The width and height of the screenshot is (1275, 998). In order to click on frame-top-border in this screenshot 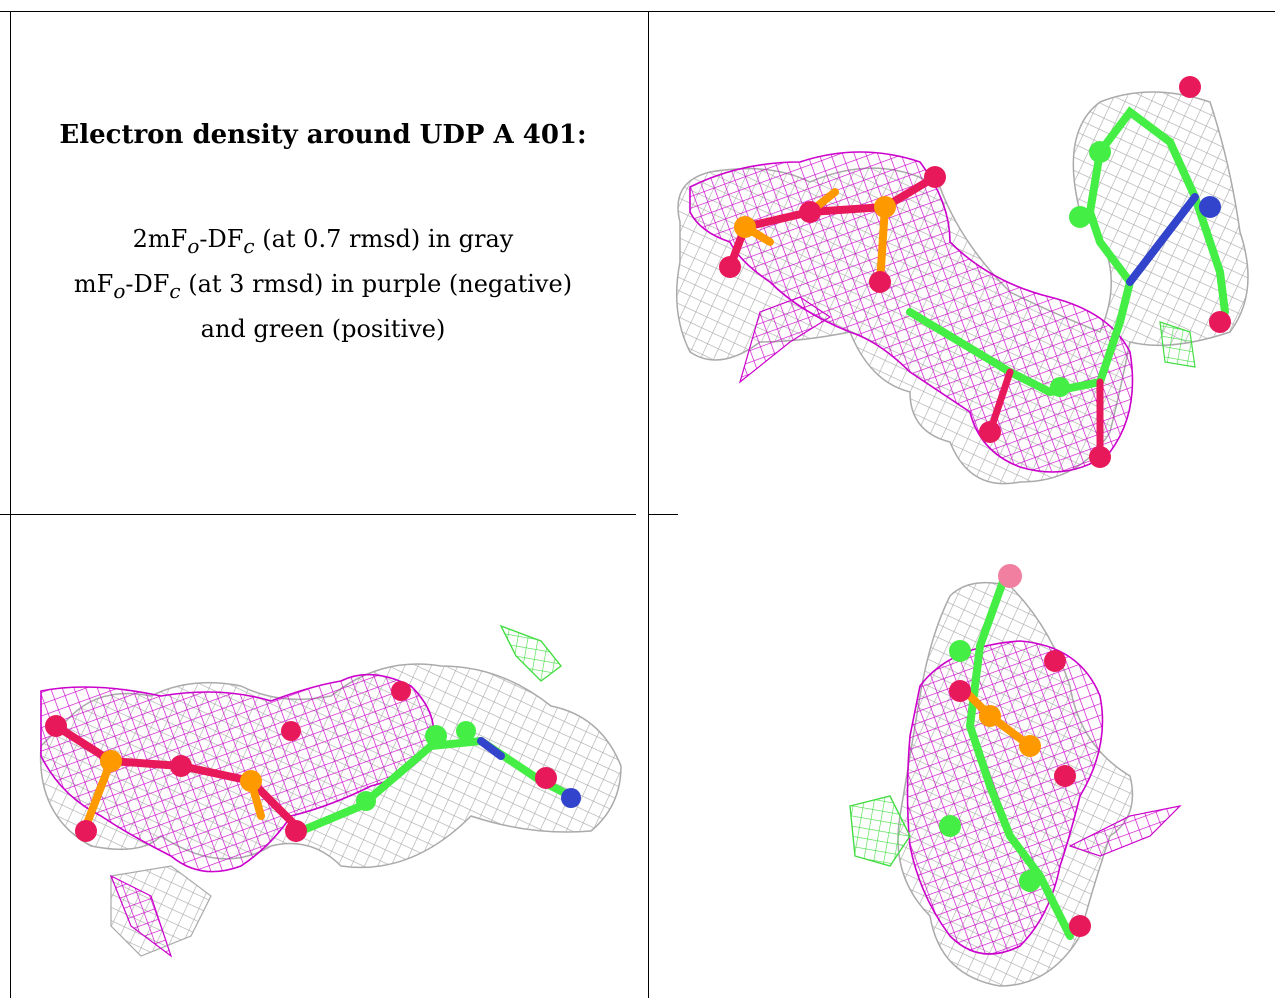, I will do `click(637, 11)`.